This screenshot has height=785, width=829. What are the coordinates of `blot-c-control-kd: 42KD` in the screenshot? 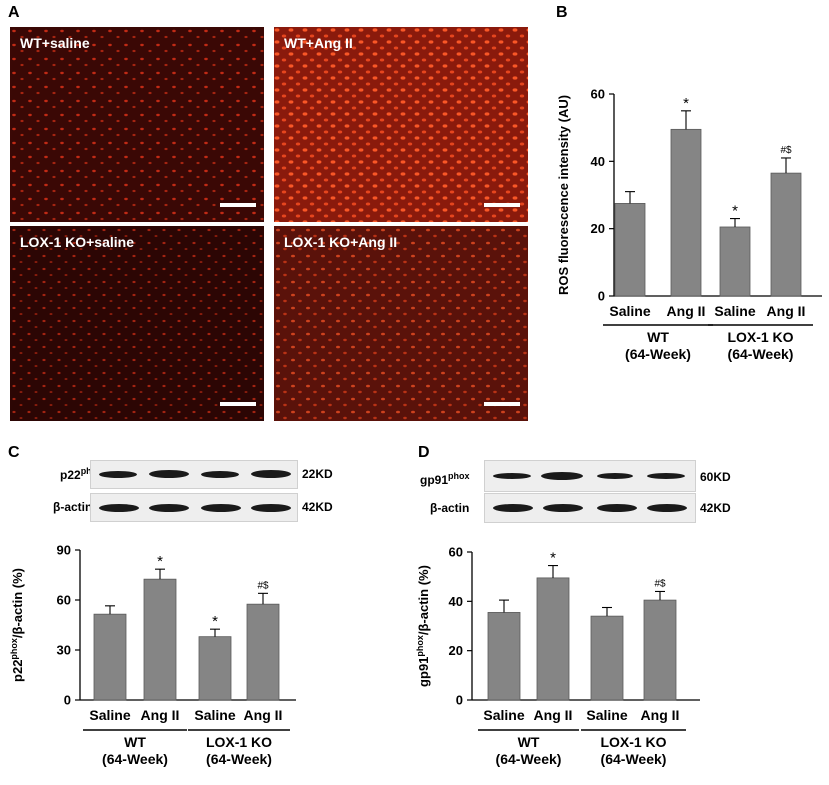 It's located at (317, 507).